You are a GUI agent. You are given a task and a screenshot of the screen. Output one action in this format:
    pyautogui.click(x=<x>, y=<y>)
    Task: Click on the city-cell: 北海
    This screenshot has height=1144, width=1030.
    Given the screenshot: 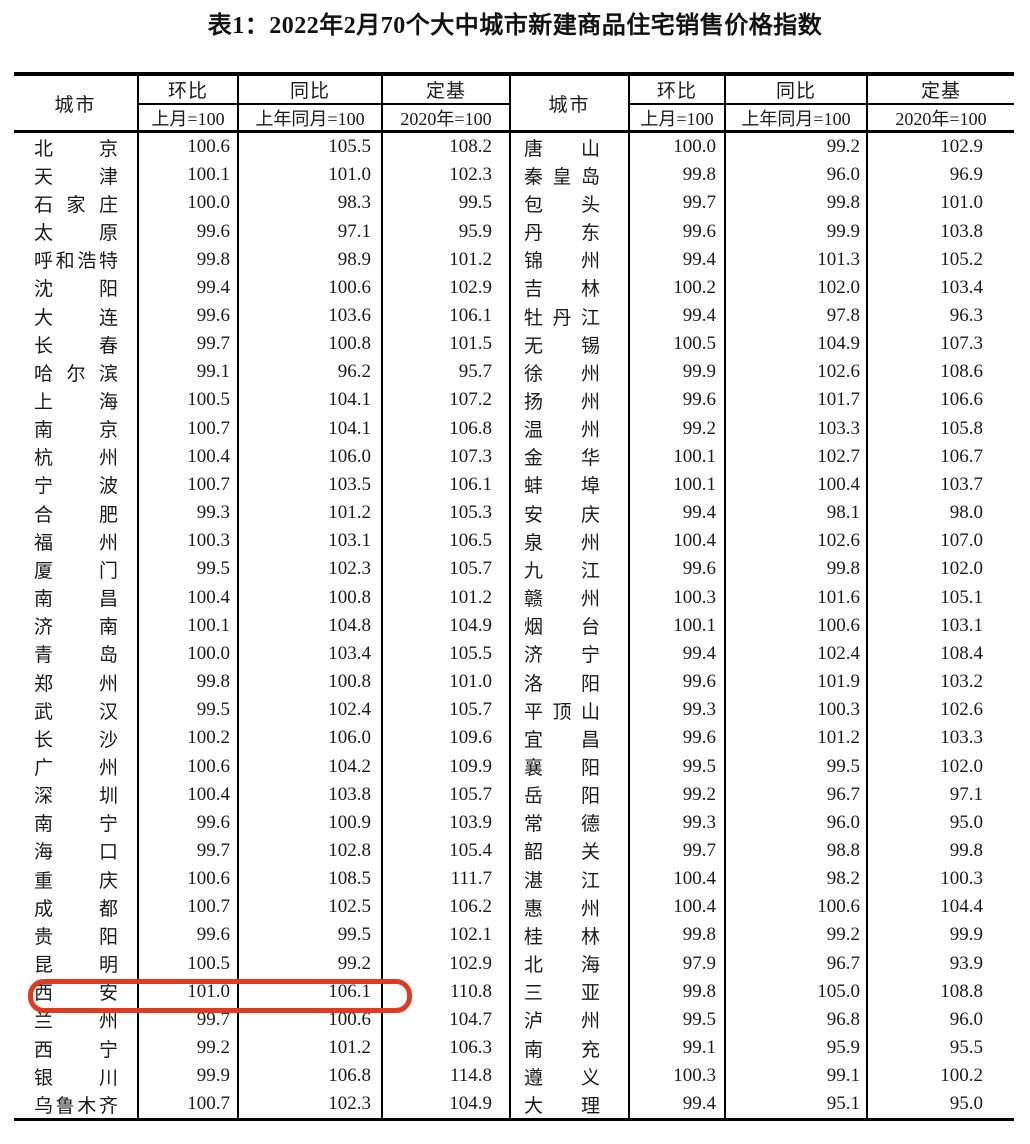 What is the action you would take?
    pyautogui.click(x=570, y=963)
    